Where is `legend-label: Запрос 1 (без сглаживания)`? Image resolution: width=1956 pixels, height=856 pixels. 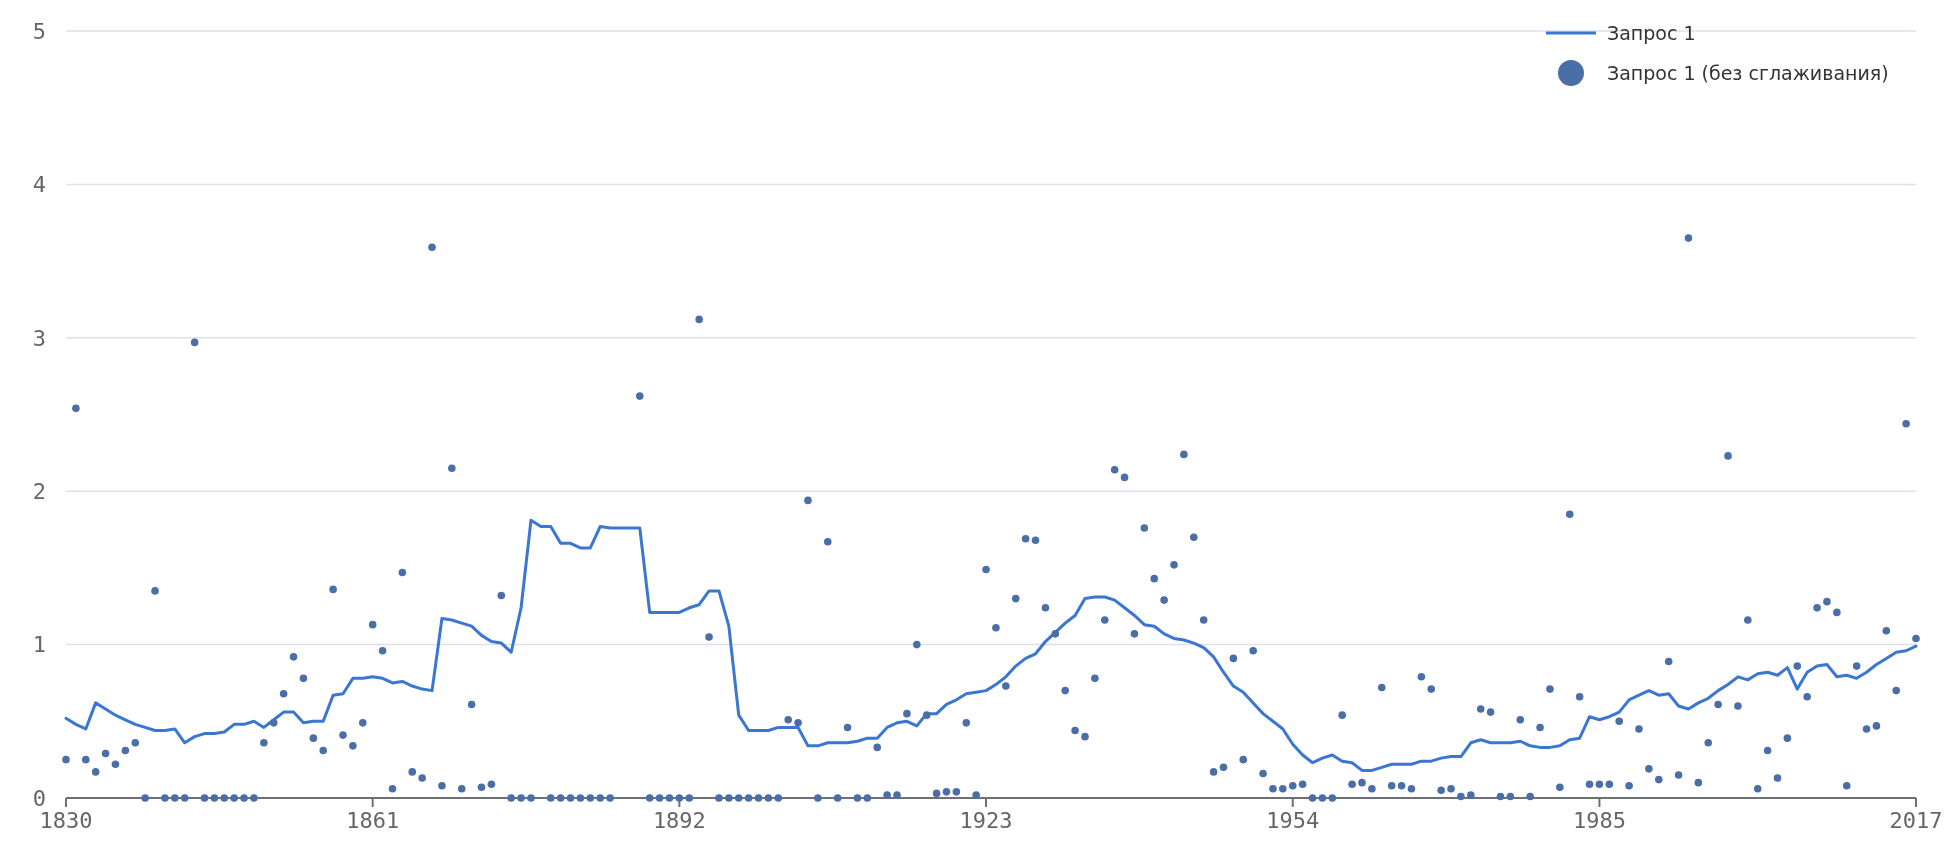 legend-label: Запрос 1 (без сглаживания) is located at coordinates (1748, 72).